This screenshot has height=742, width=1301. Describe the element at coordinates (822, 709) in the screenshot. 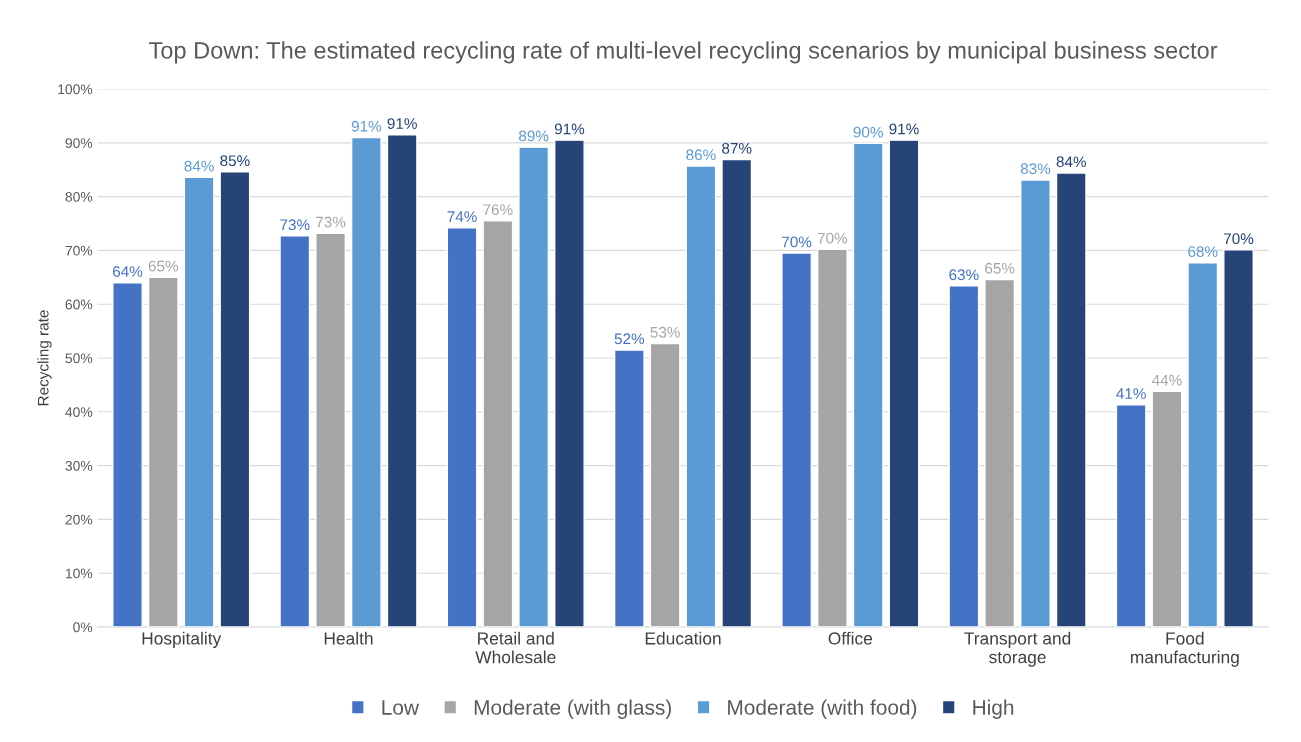

I see `legend-label: Moderate (with food)` at that location.